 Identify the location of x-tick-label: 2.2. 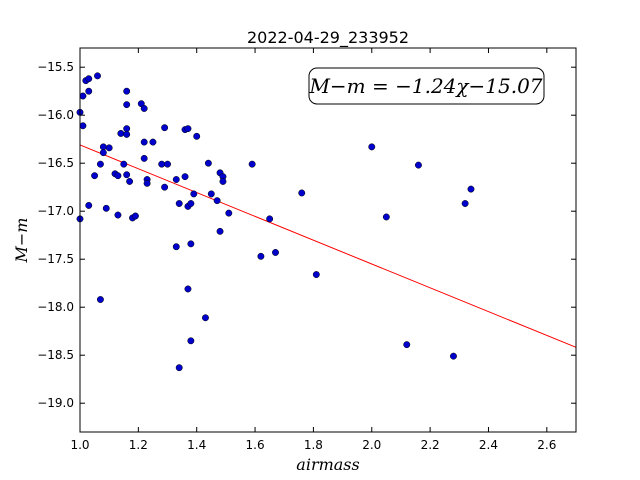
(430, 445).